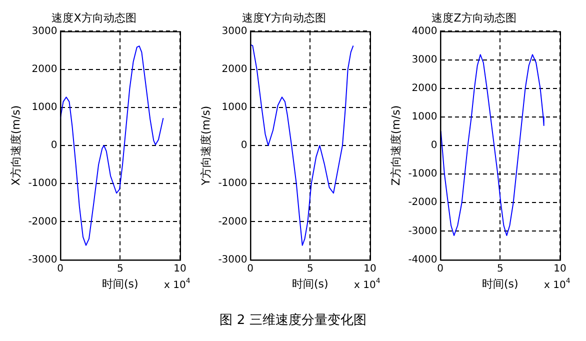 The height and width of the screenshot is (341, 586). What do you see at coordinates (284, 17) in the screenshot?
I see `chart-title: 速度Y方向动态图` at bounding box center [284, 17].